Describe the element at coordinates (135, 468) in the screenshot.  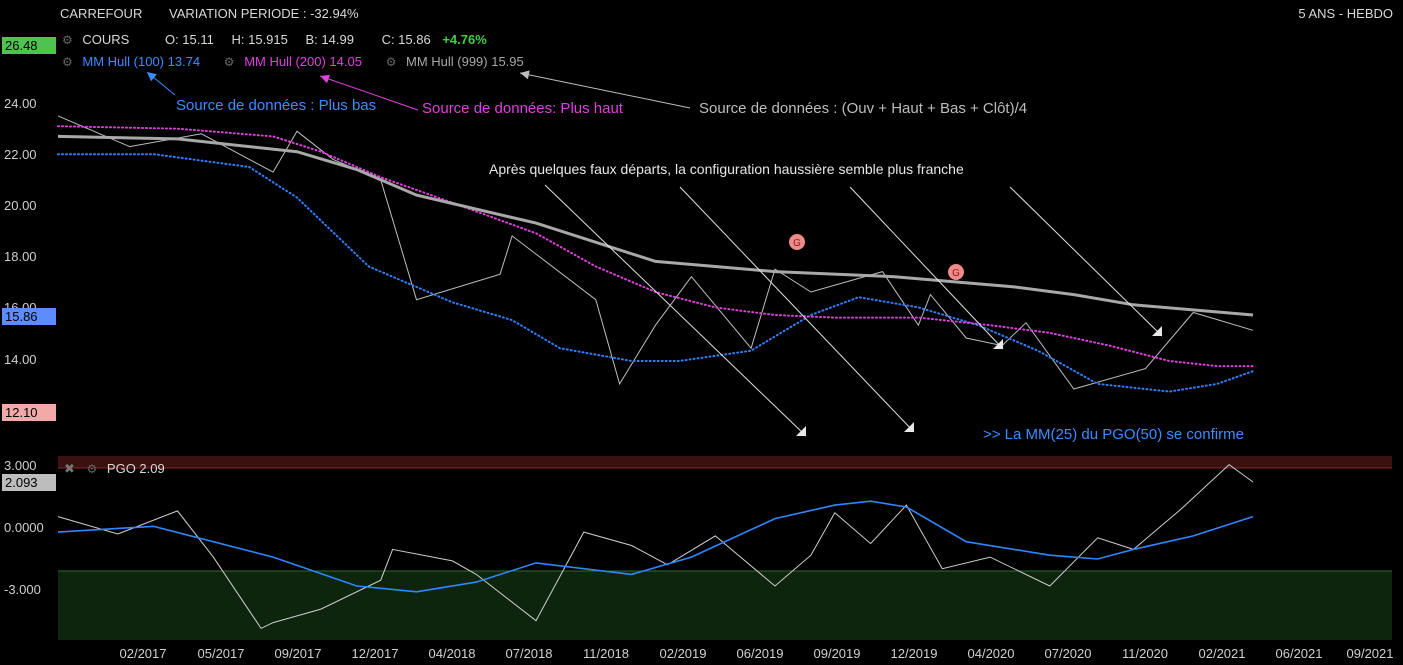
I see `pgo-legend-label: PGO 2.09` at that location.